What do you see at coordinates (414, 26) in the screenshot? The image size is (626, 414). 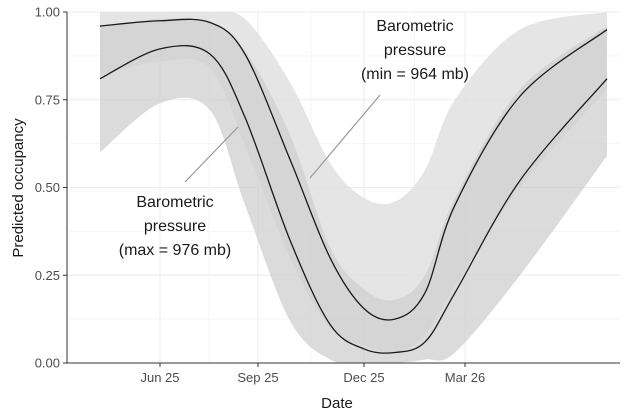 I see `annotation-1-line-1: Barometric` at bounding box center [414, 26].